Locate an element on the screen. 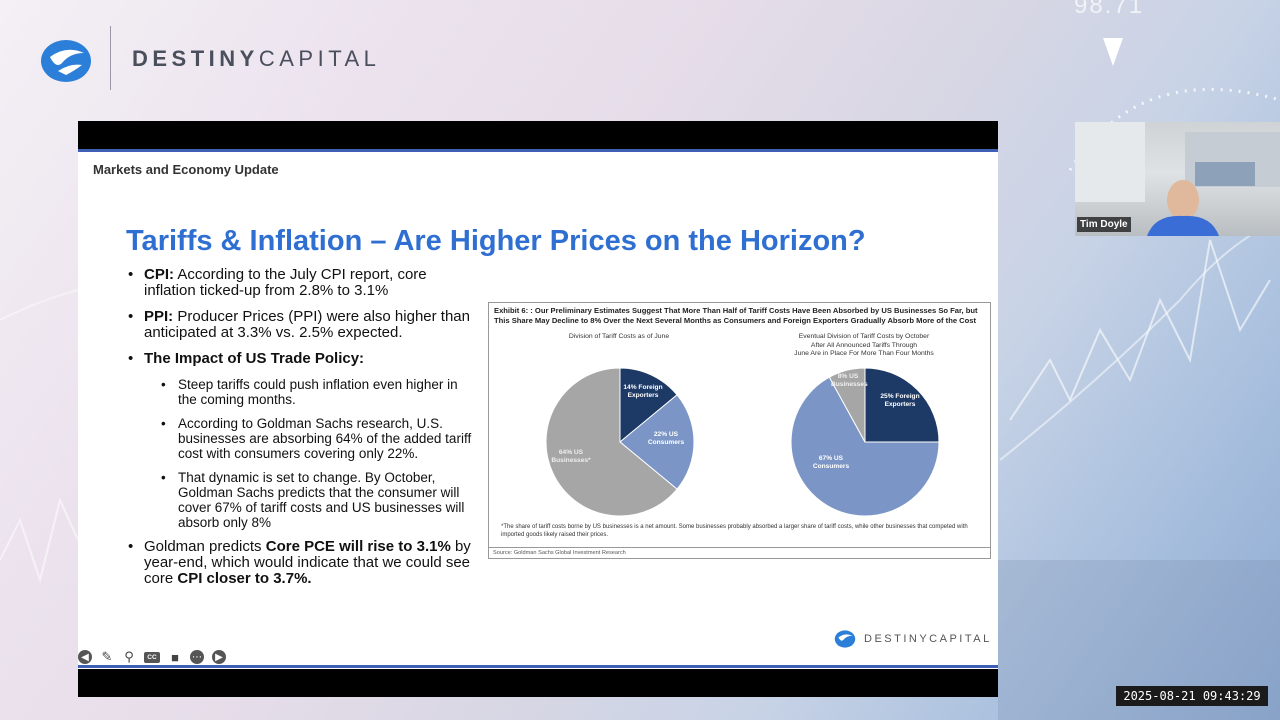  destiny-capital-logo-icon is located at coordinates (66, 61).